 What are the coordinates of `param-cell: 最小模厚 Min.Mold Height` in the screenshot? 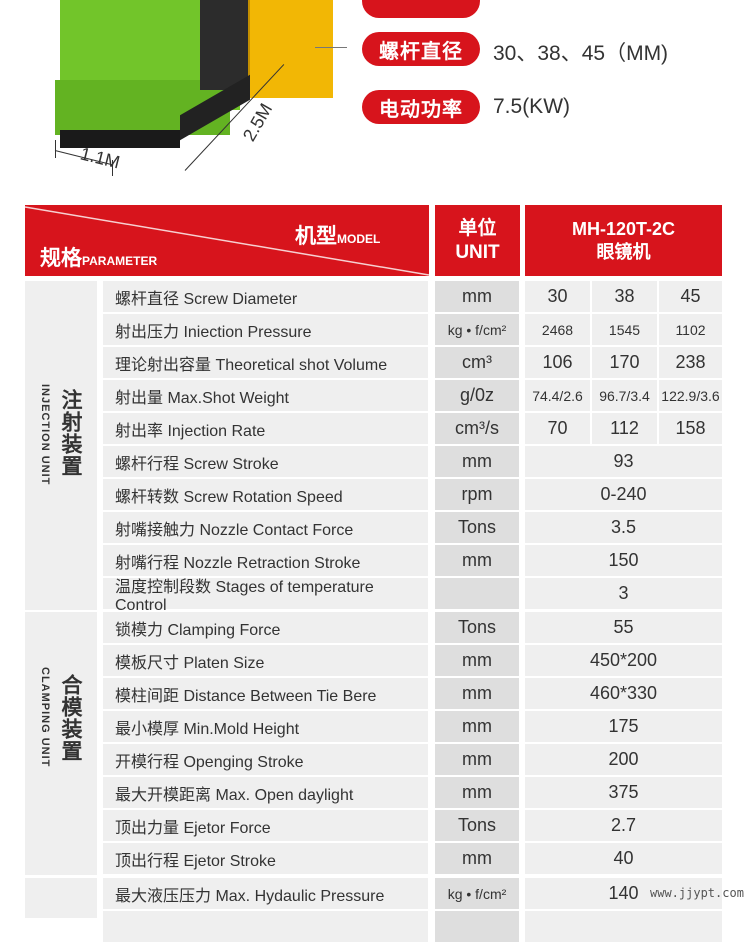 It's located at (265, 726).